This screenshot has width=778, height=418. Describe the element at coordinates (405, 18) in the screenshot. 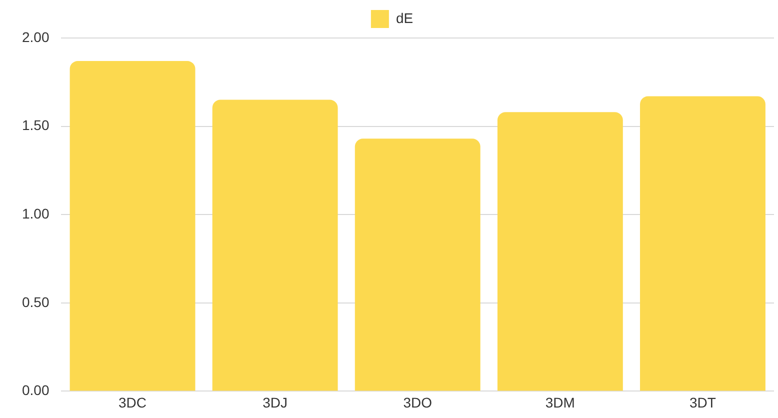

I see `legend-label: dE` at that location.